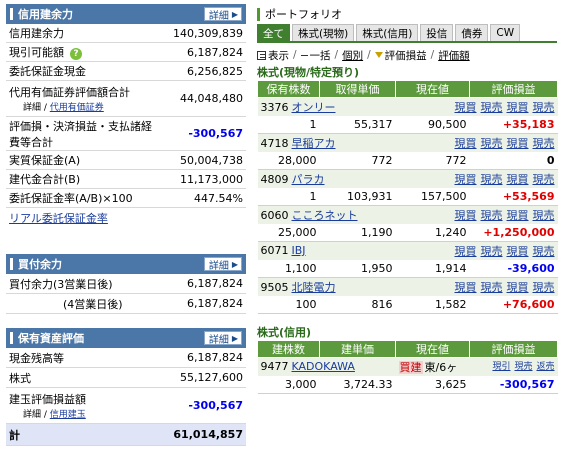 The image size is (563, 457). I want to click on trade-action-link: 返売, so click(545, 366).